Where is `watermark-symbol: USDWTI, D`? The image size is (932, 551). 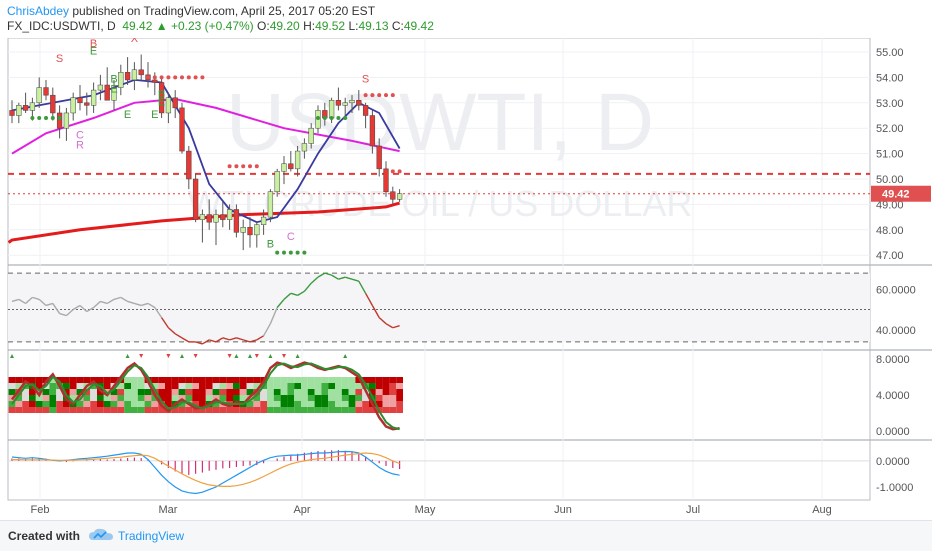
watermark-symbol: USDWTI, D is located at coordinates (440, 122).